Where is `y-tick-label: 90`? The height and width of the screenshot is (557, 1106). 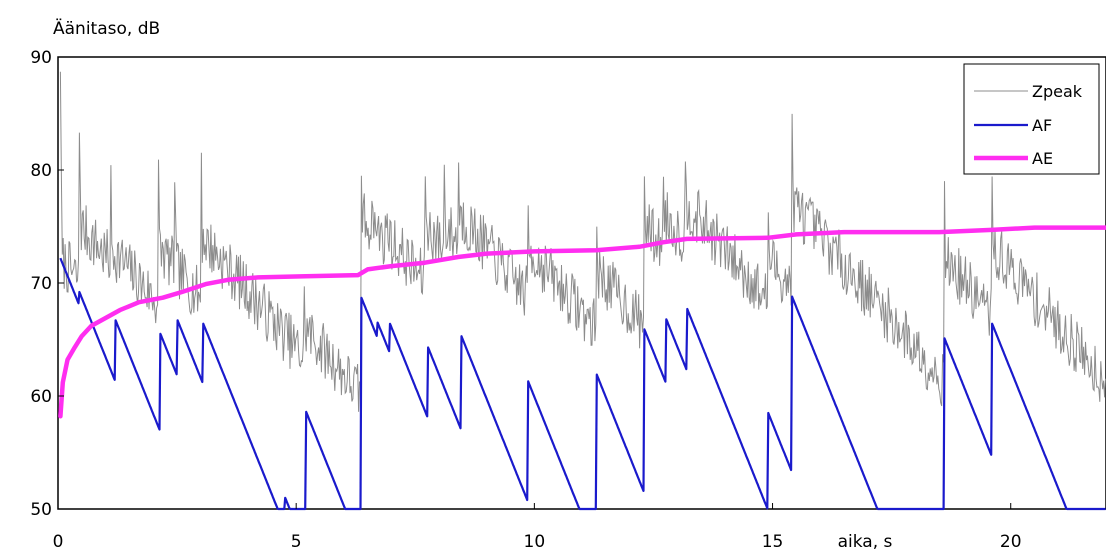
y-tick-label: 90 is located at coordinates (41, 58).